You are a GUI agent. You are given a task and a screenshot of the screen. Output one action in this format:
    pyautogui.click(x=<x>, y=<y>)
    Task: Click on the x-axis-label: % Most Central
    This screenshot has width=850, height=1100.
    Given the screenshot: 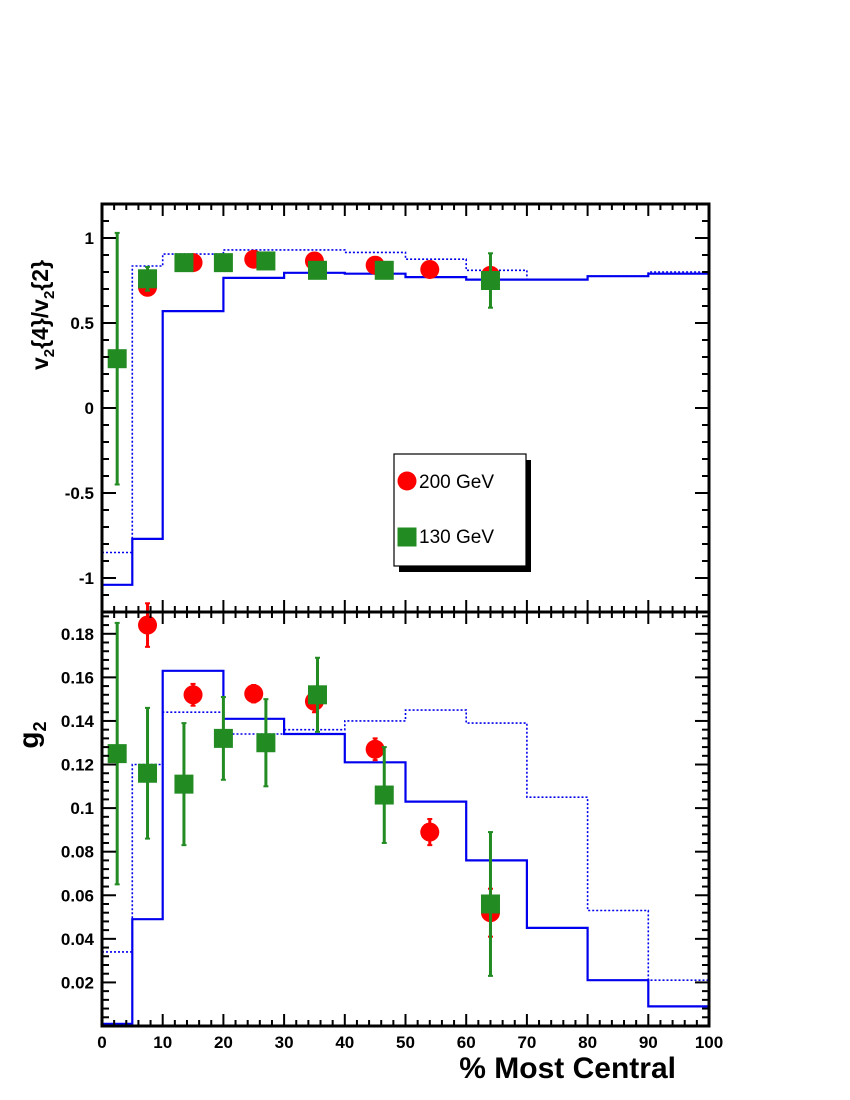 What is the action you would take?
    pyautogui.click(x=567, y=1068)
    